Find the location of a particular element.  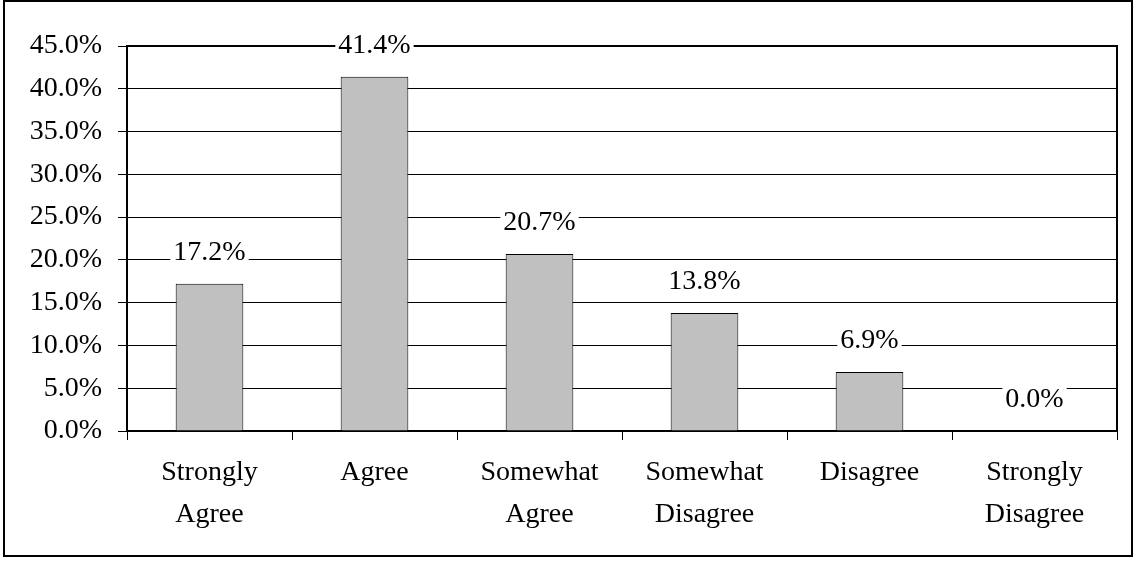

y-tick-label: 15.0% is located at coordinates (65, 301).